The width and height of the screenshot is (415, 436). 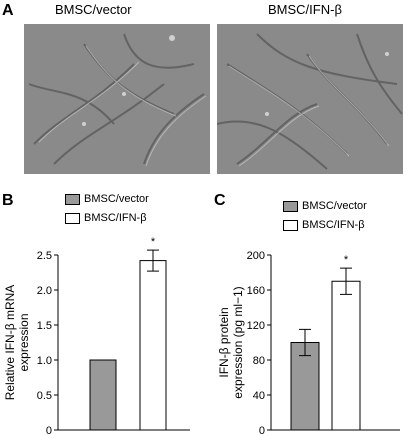 What do you see at coordinates (10, 343) in the screenshot?
I see `y-axis-label-line1: Relative IFN-β mRNA` at bounding box center [10, 343].